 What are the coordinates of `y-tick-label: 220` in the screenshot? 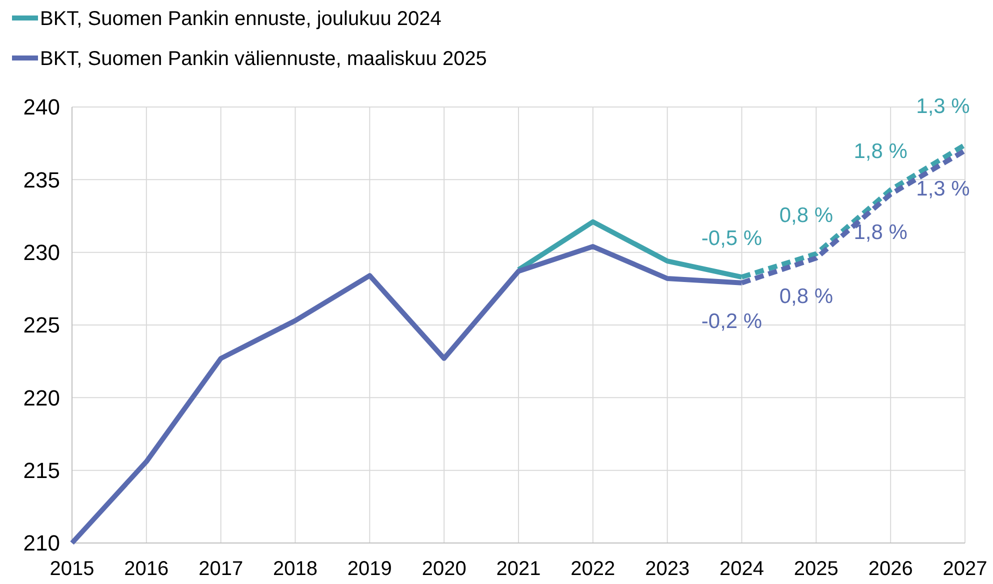 It's located at (41, 397).